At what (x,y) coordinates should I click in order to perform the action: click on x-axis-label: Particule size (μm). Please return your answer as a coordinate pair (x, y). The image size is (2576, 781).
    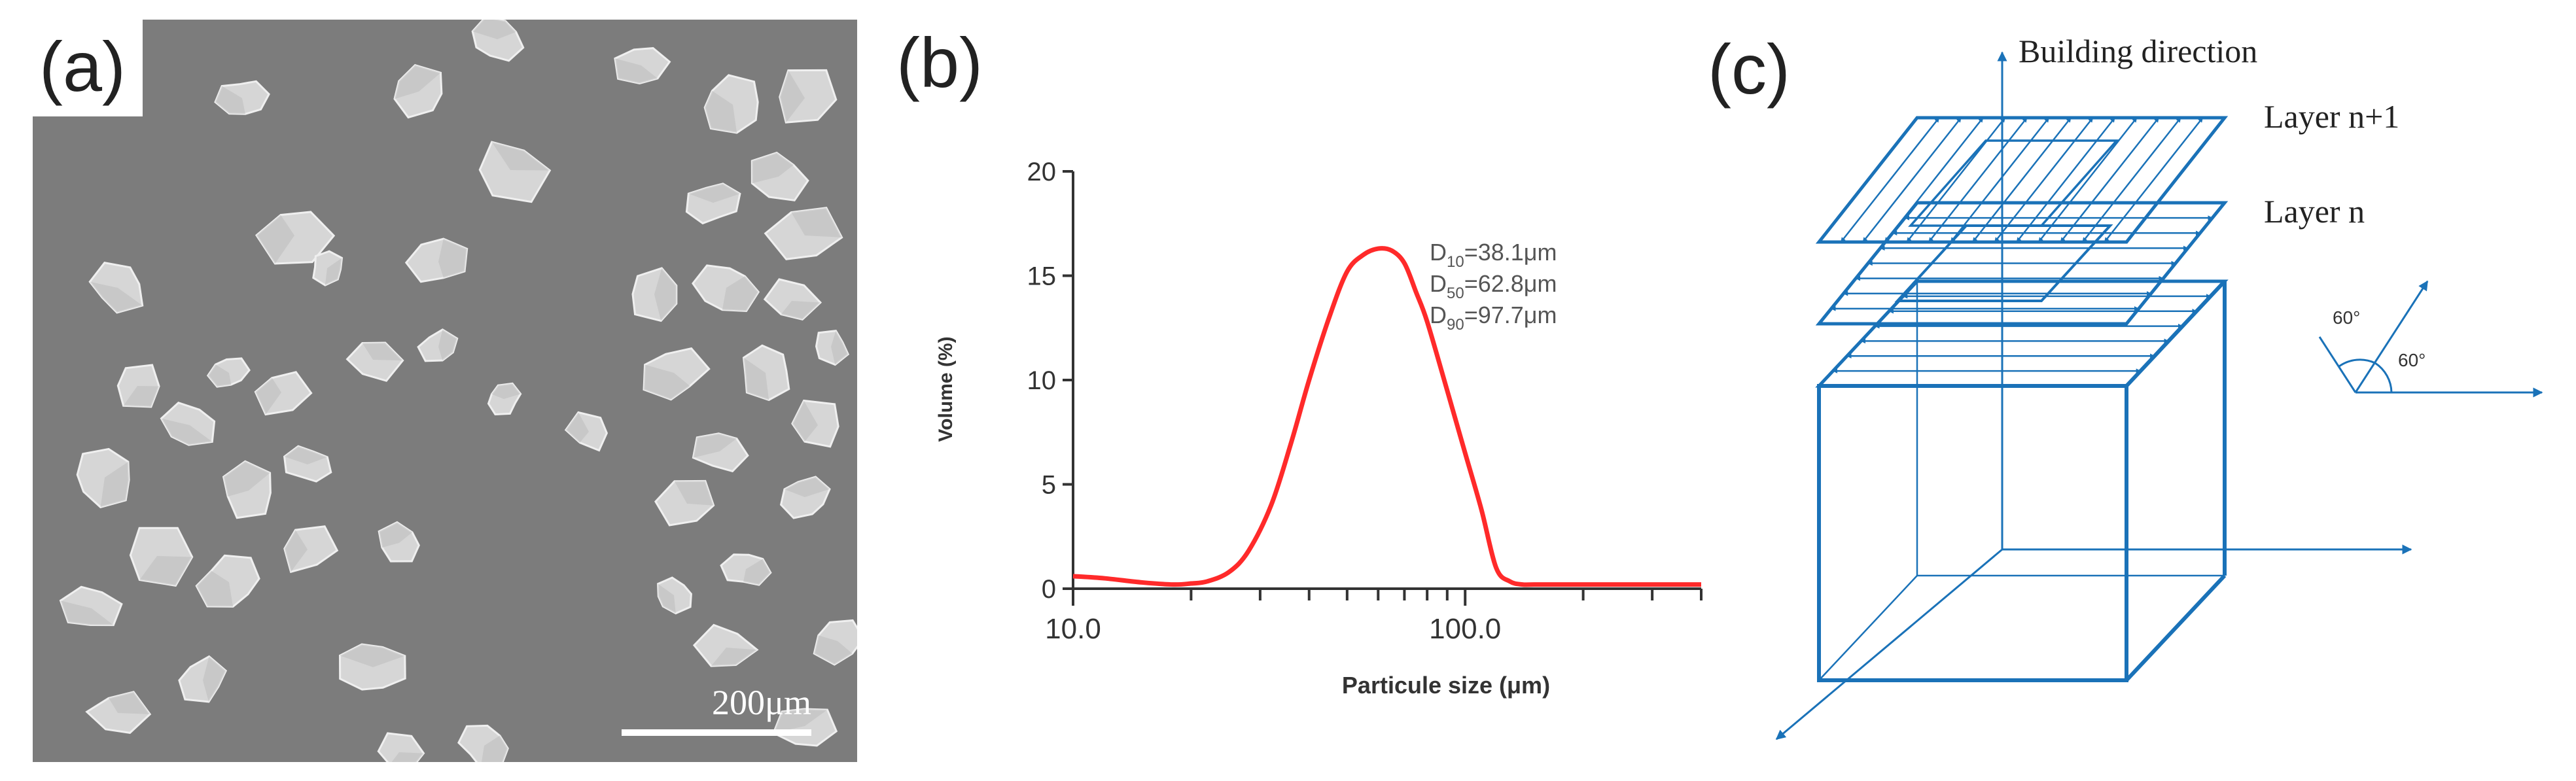
    Looking at the image, I should click on (1446, 685).